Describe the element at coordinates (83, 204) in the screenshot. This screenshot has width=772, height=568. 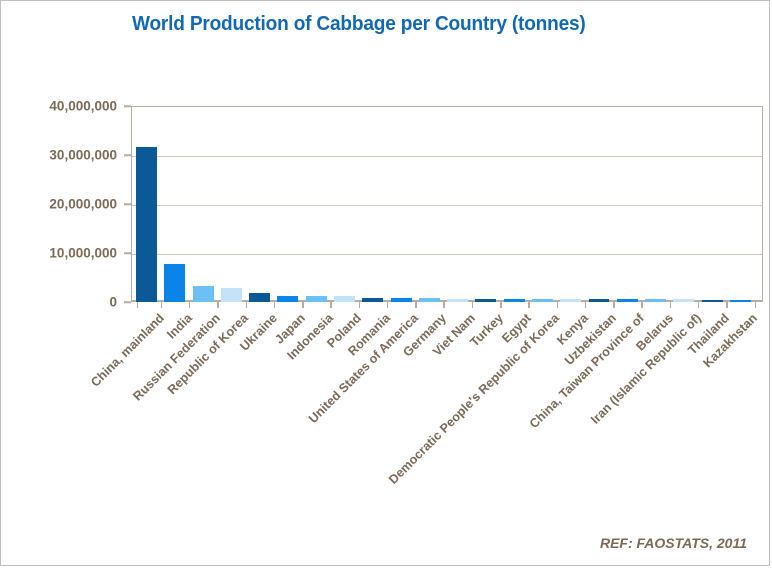
I see `y-axis-tick-label: 20,000,000` at that location.